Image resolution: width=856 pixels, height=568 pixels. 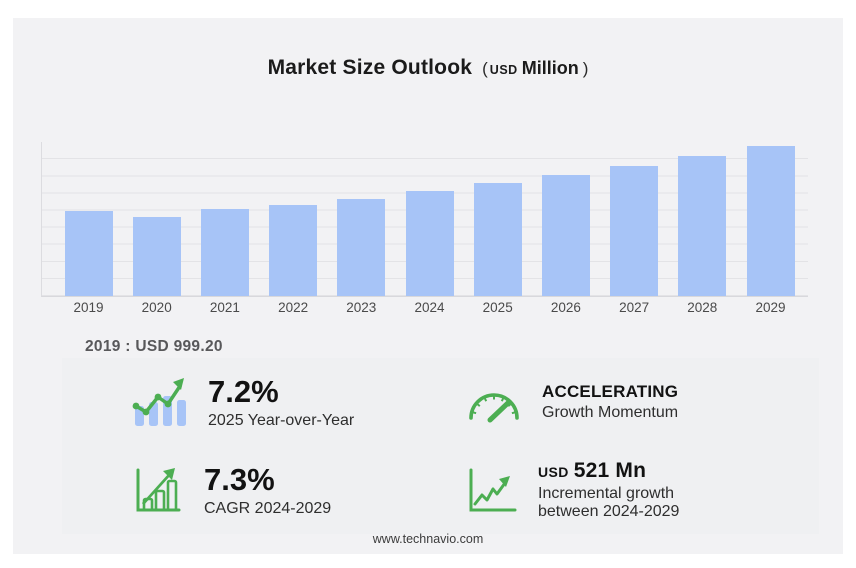 I want to click on x-tick-2024: 2024, so click(x=429, y=307).